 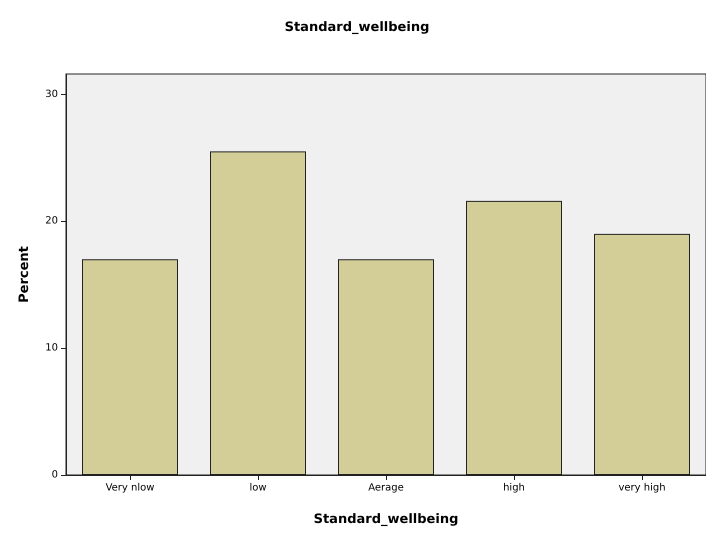 I want to click on y-tick-label: 10, so click(x=51, y=348).